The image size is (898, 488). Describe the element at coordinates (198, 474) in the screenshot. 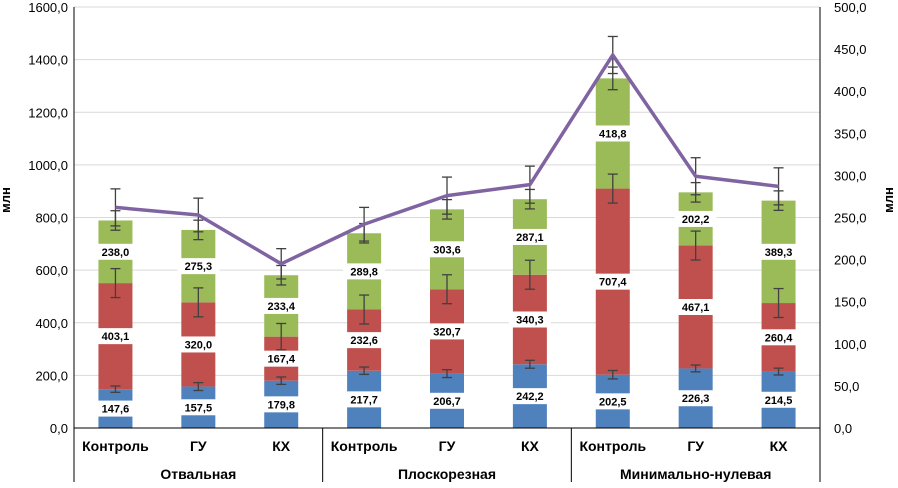

I see `group-label: Отвальная` at that location.